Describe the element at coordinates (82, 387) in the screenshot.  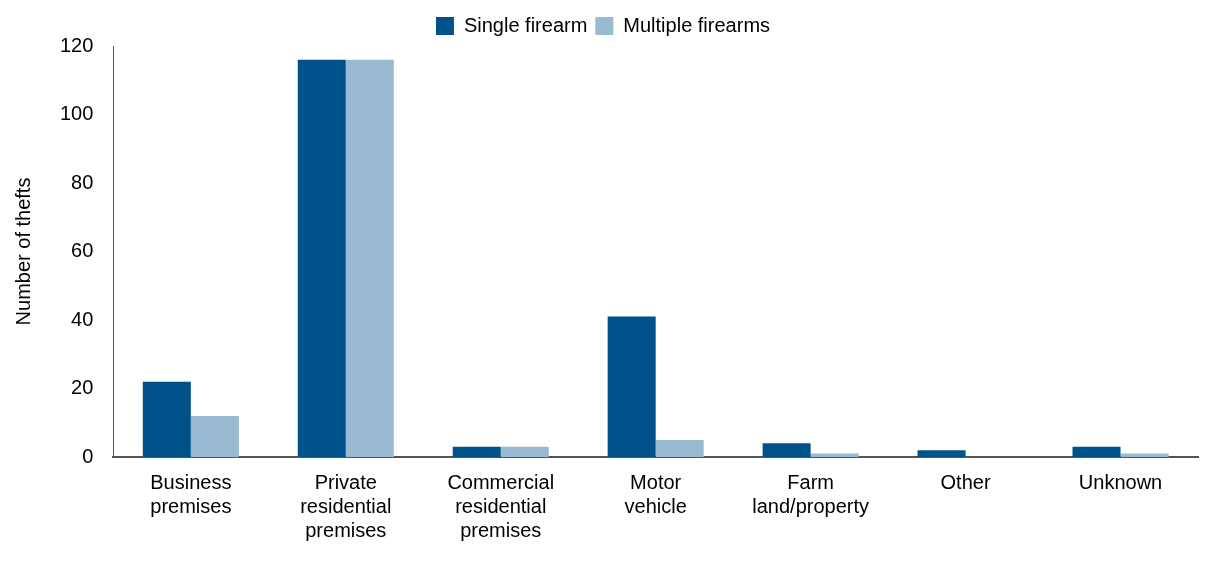
I see `y-tick-label: 20` at that location.